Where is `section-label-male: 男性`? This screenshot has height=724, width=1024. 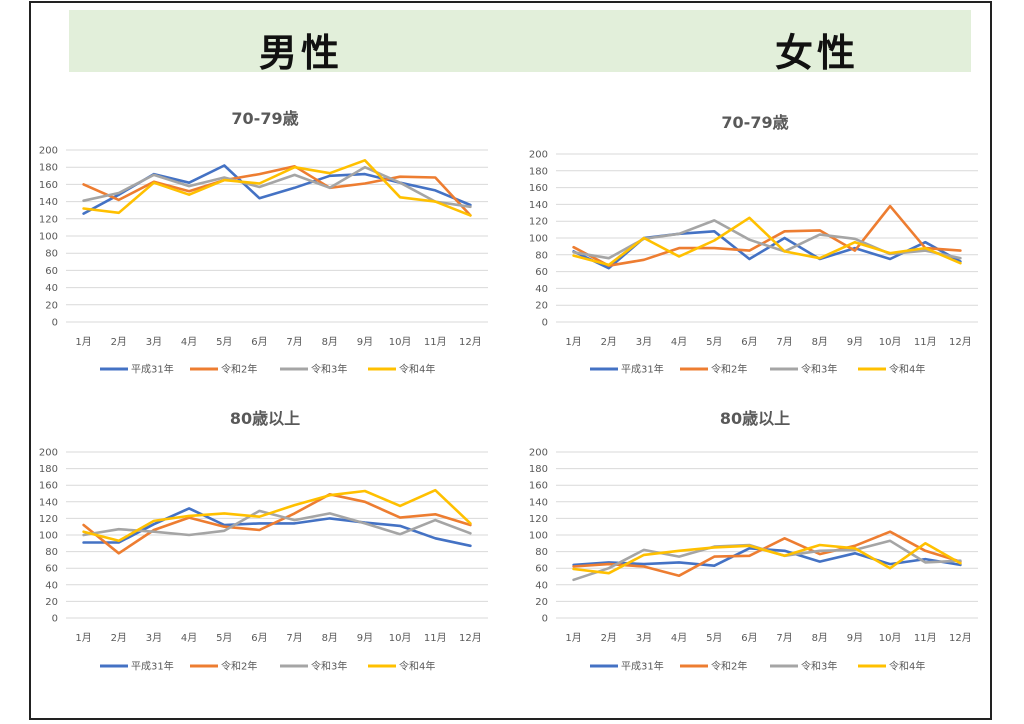 section-label-male: 男性 is located at coordinates (301, 53).